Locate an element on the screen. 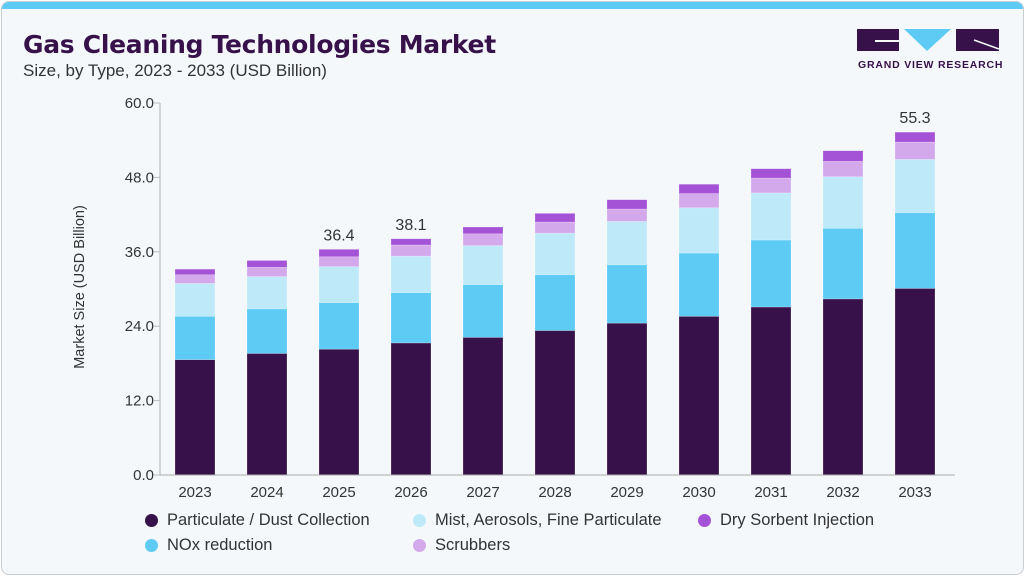 The height and width of the screenshot is (576, 1025). legend-item: Scrubbers is located at coordinates (461, 545).